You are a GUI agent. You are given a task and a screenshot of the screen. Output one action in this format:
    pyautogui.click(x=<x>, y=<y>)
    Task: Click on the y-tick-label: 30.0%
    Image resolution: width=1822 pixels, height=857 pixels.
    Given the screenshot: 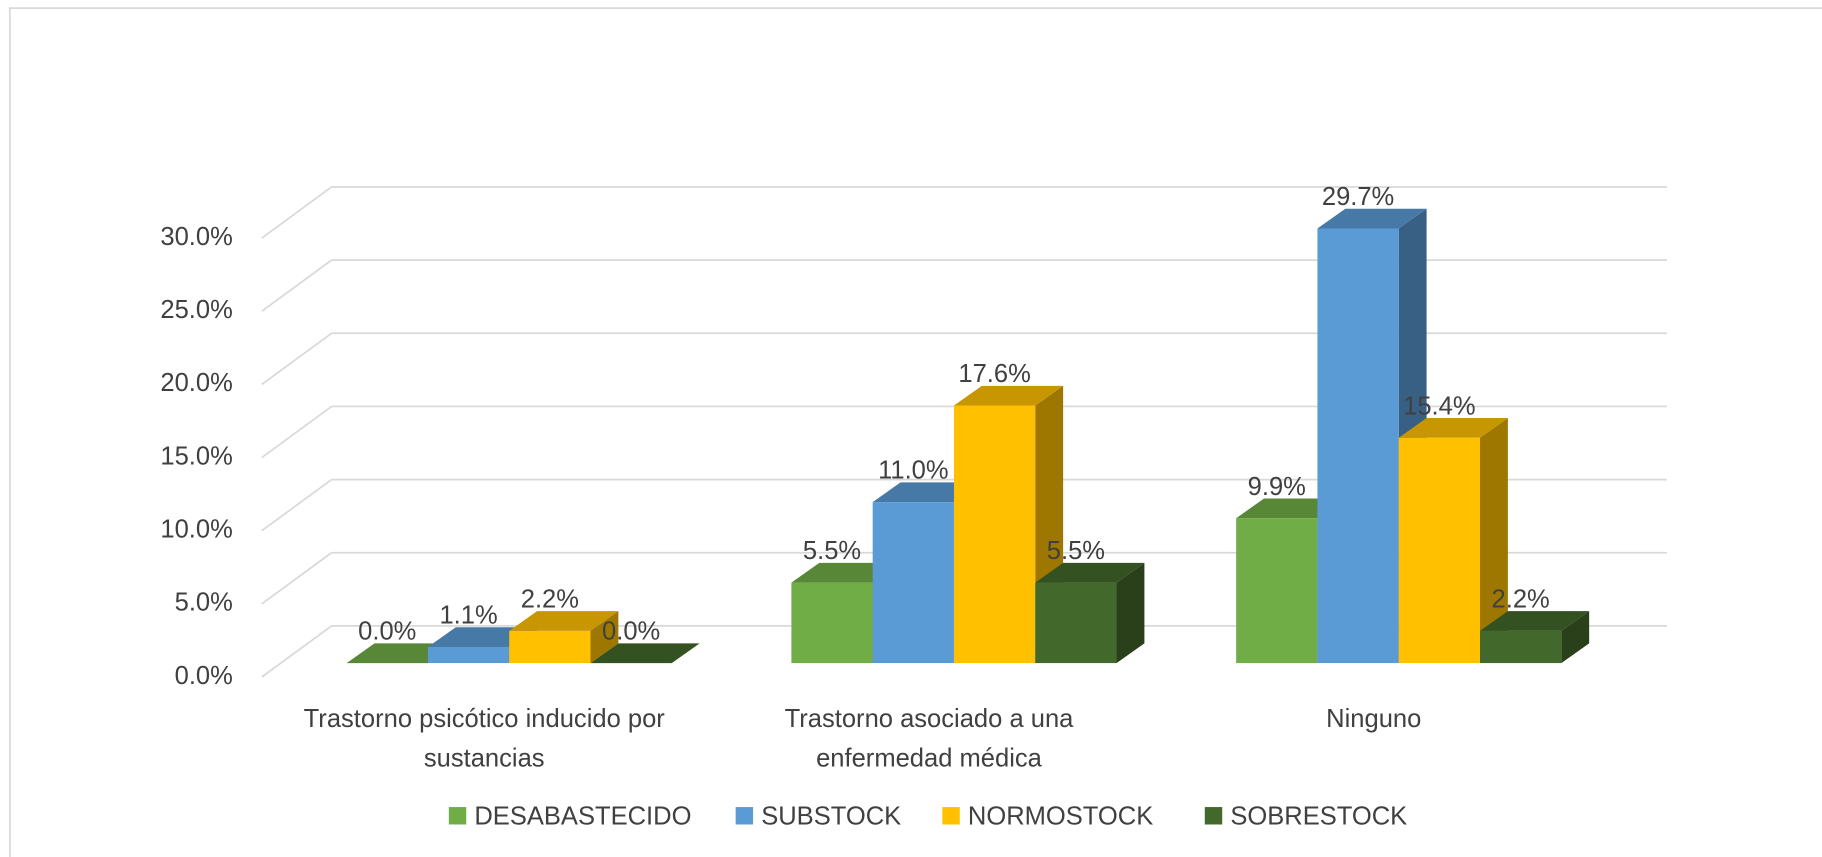 What is the action you would take?
    pyautogui.click(x=196, y=237)
    